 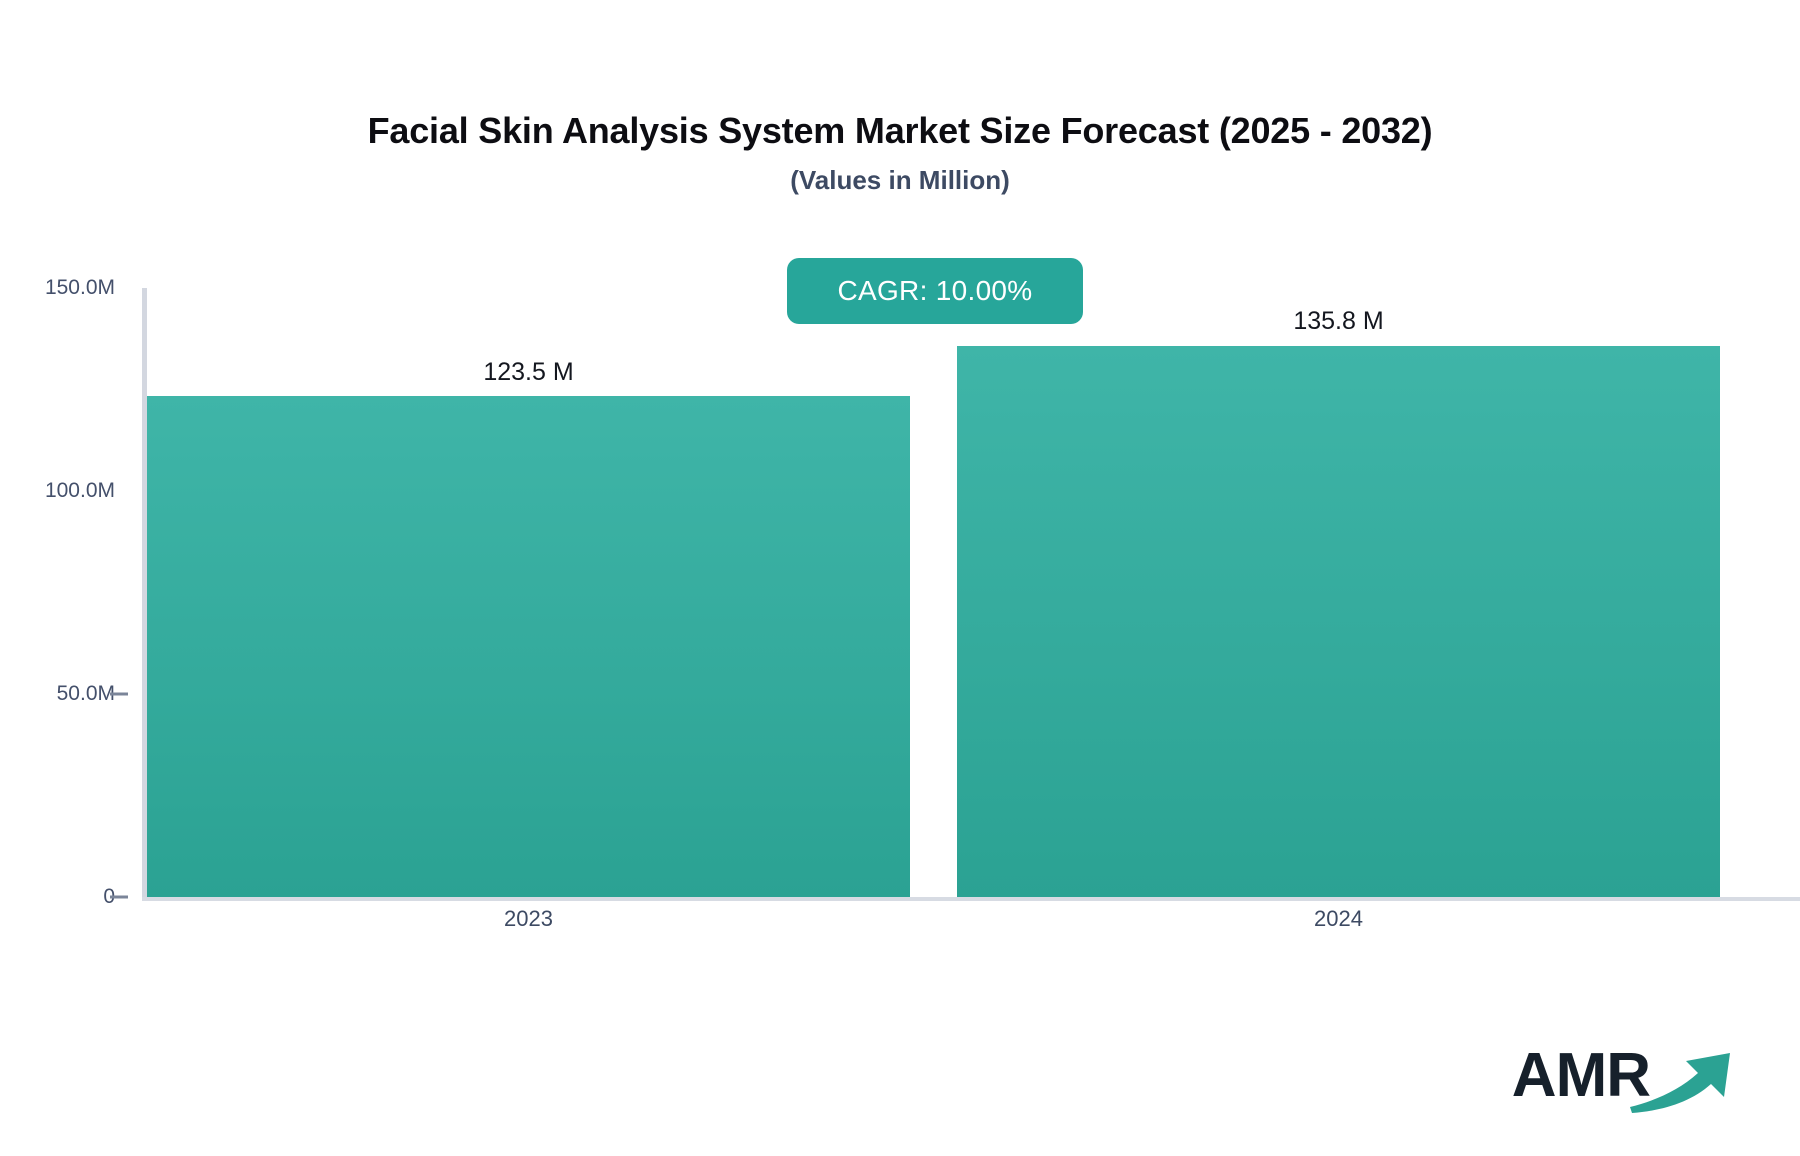 What do you see at coordinates (79, 287) in the screenshot?
I see `y-axis-label-150: 150.0M` at bounding box center [79, 287].